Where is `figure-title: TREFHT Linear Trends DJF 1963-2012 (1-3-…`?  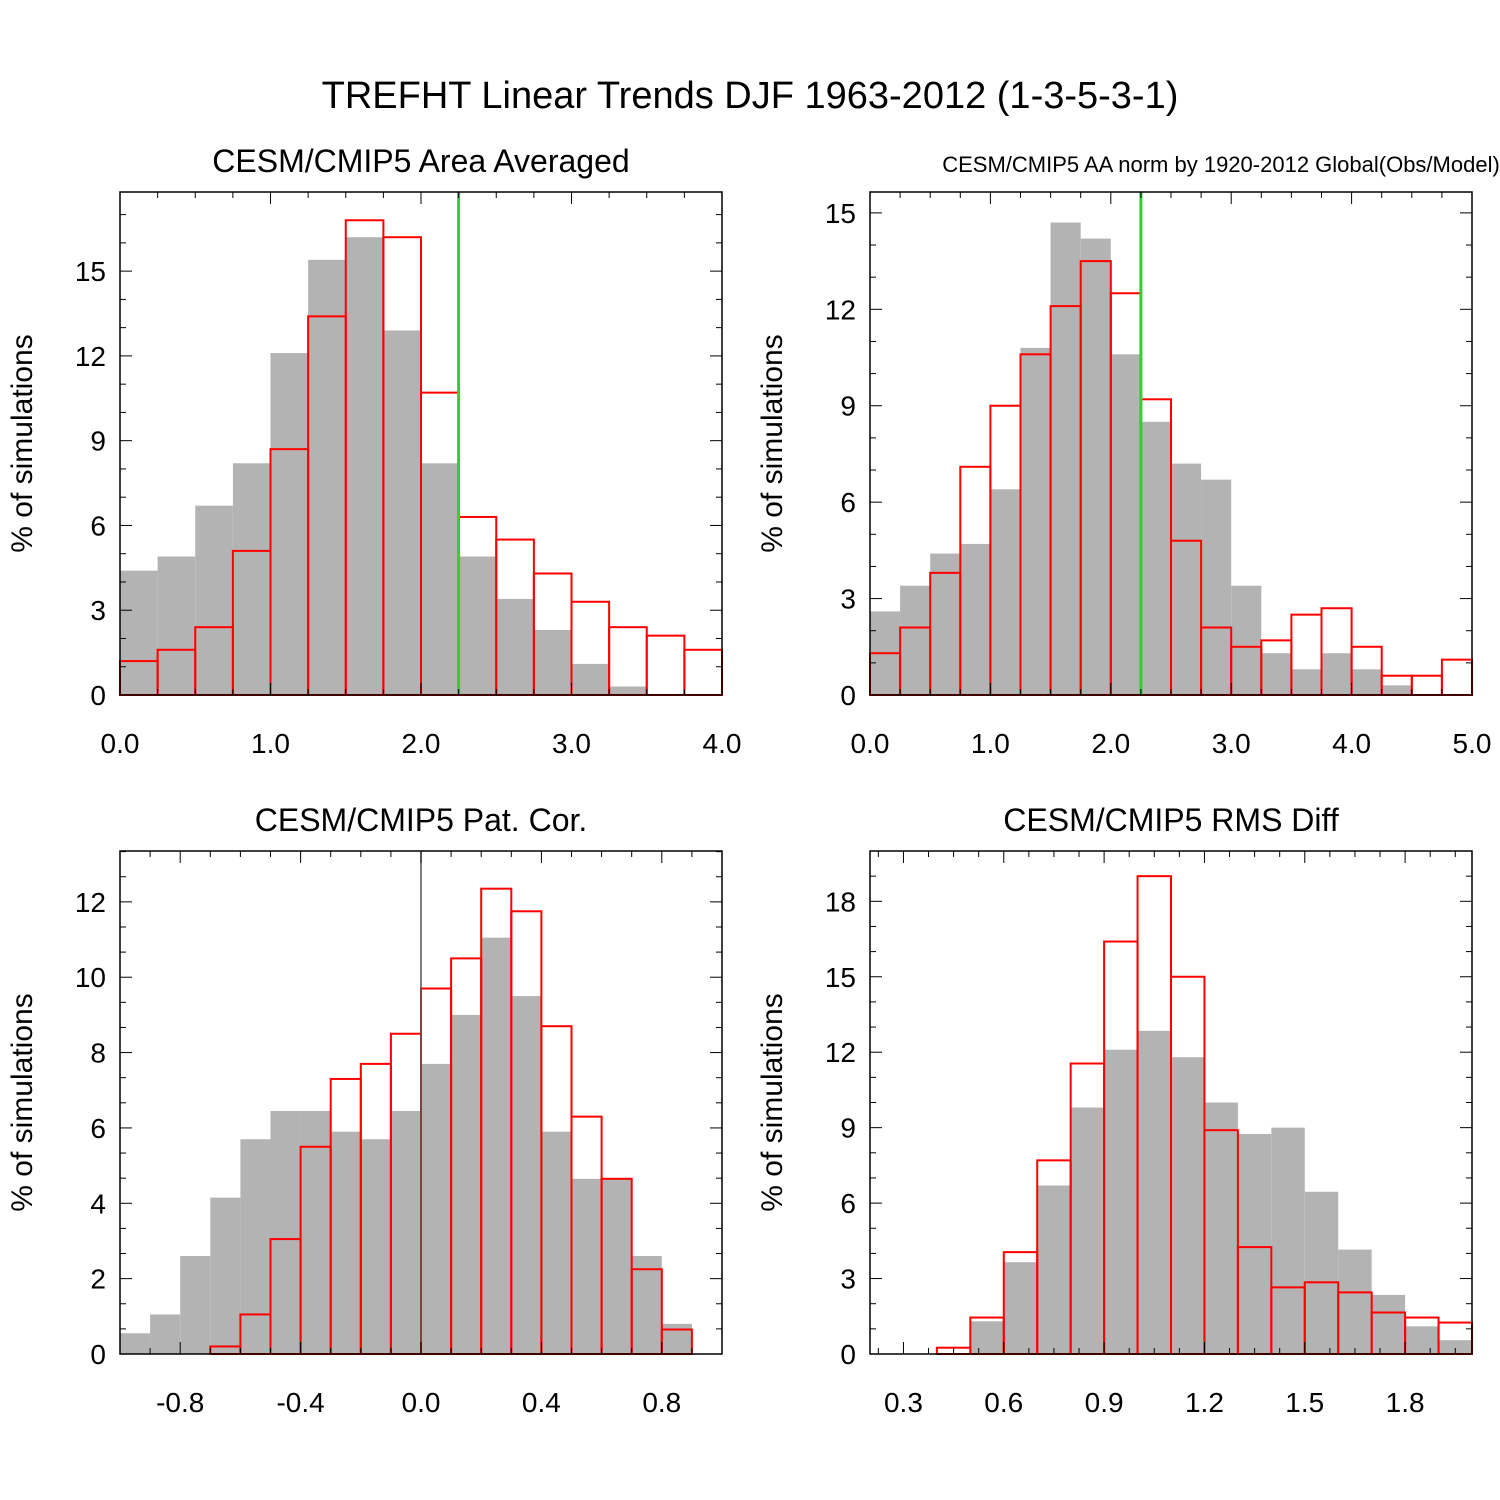
figure-title: TREFHT Linear Trends DJF 1963-2012 (1-3-… is located at coordinates (750, 96).